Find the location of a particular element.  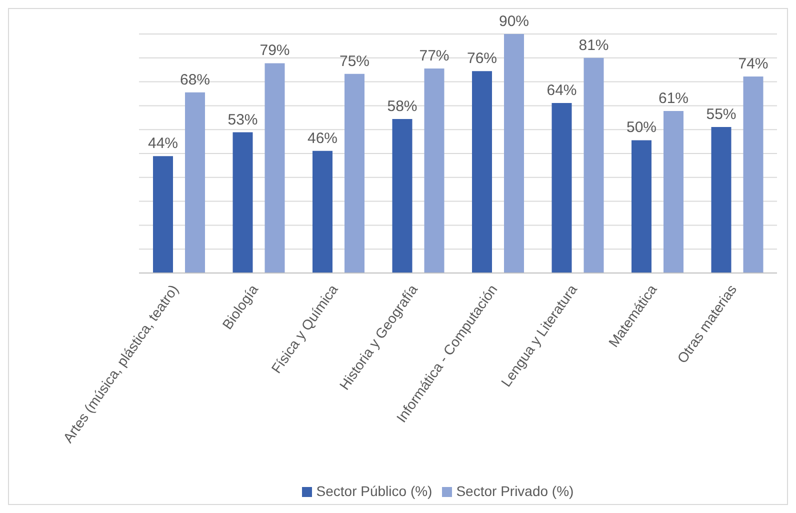

data-label: 68% is located at coordinates (195, 79).